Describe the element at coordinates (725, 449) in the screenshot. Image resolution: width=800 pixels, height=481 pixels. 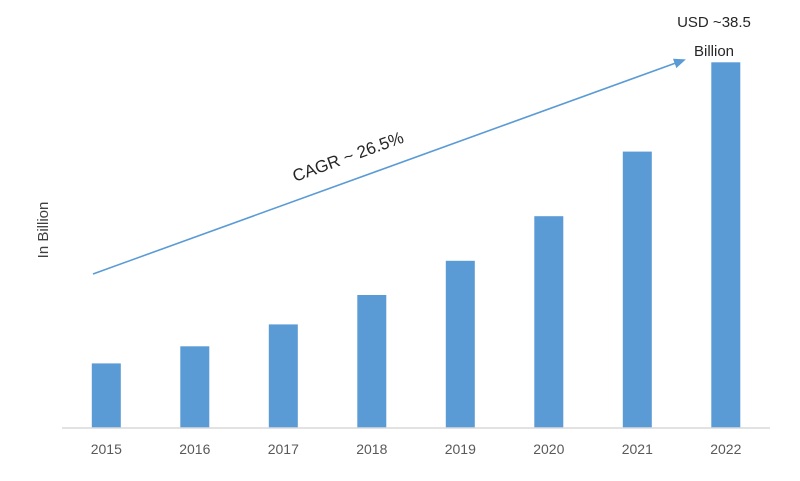
I see `x-tick-label-2022: 2022` at that location.